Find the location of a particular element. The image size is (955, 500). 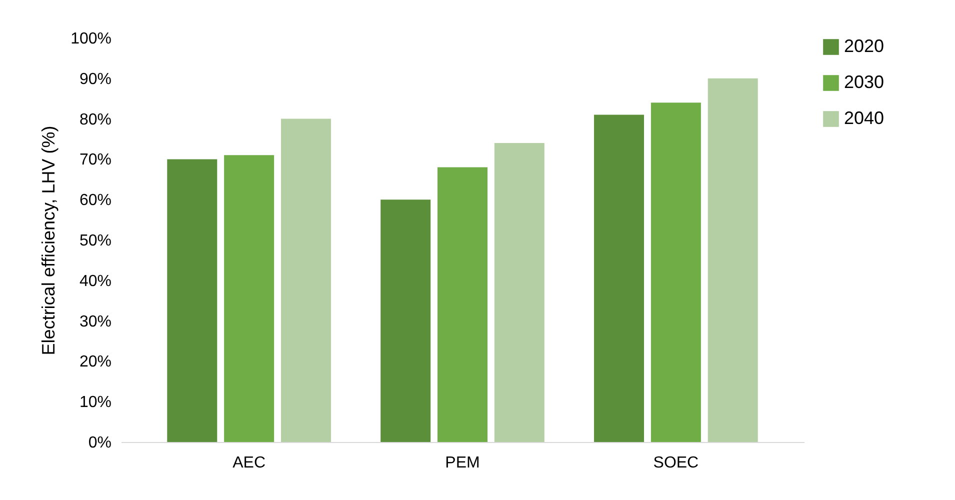

y-tick-label: 80% is located at coordinates (95, 119).